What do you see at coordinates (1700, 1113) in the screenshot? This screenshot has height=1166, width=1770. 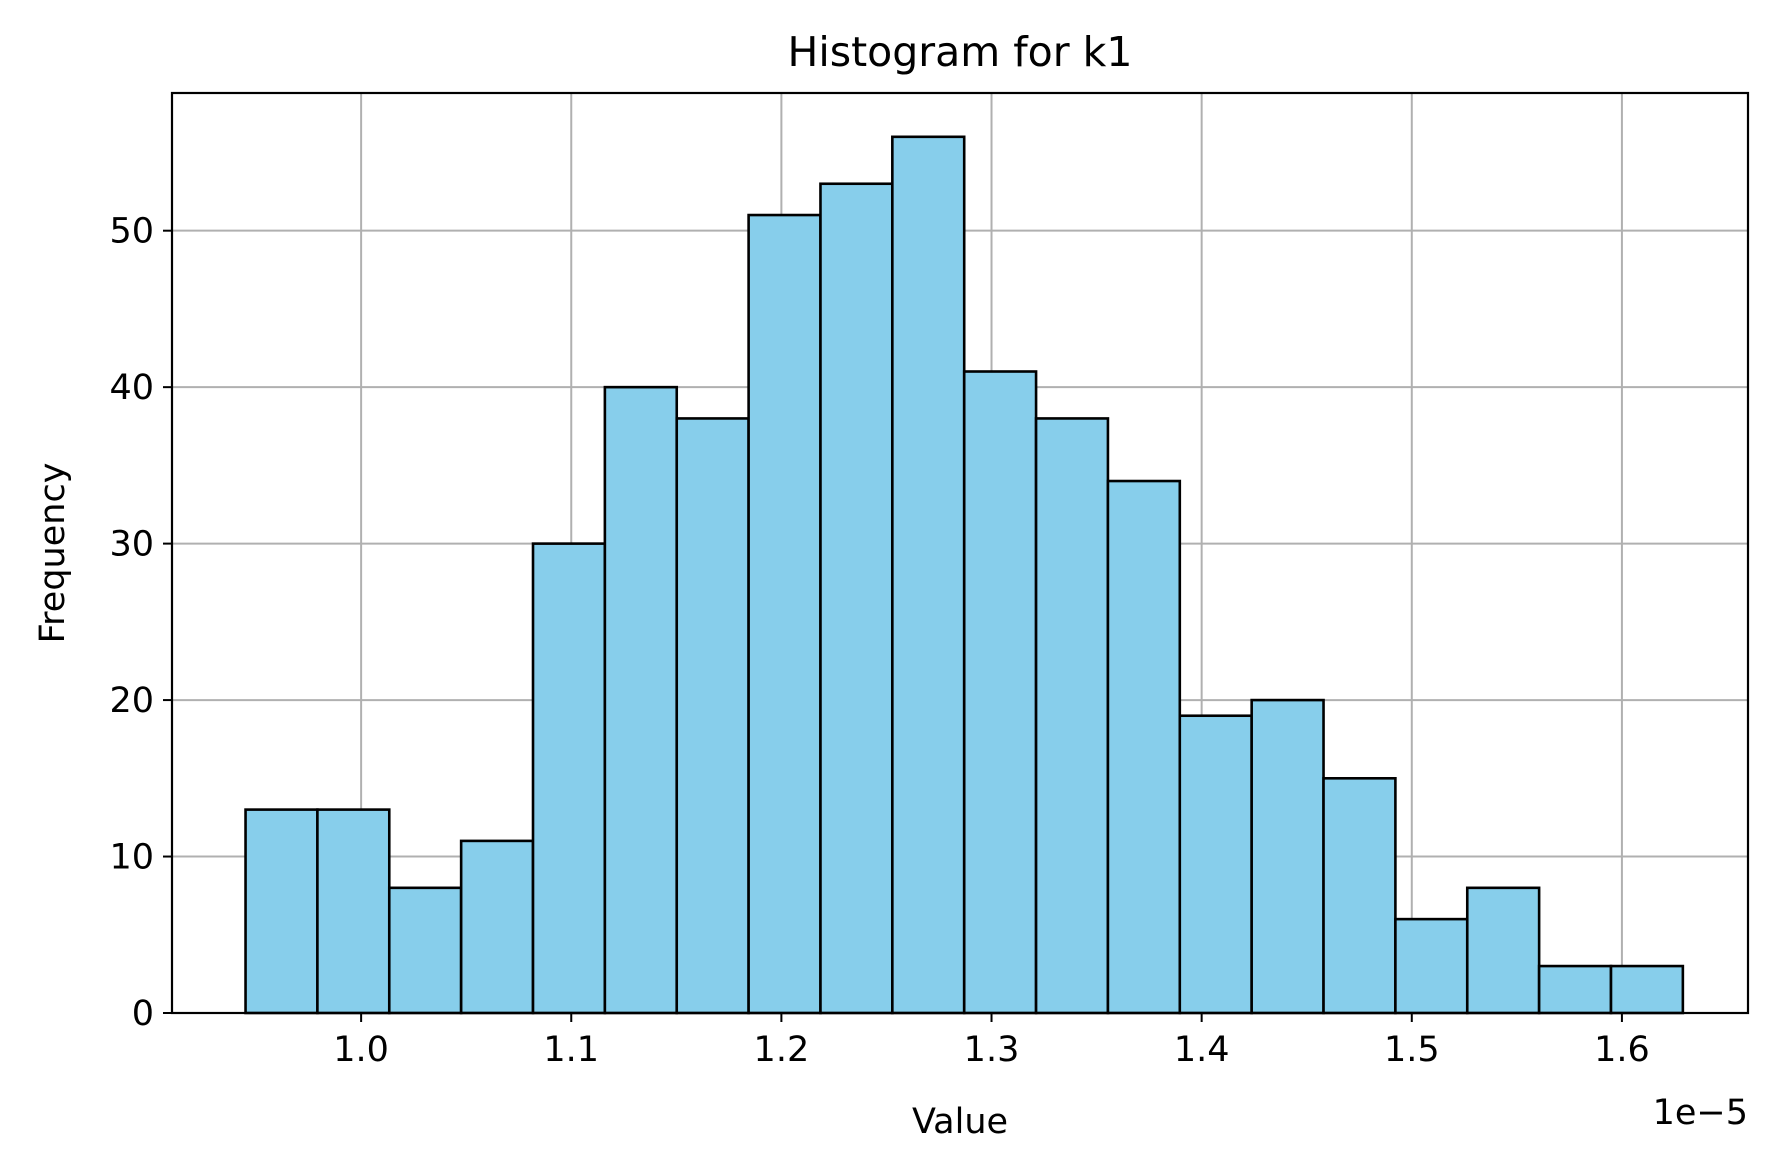 I see `x-axis-offset-label: 1e−5` at bounding box center [1700, 1113].